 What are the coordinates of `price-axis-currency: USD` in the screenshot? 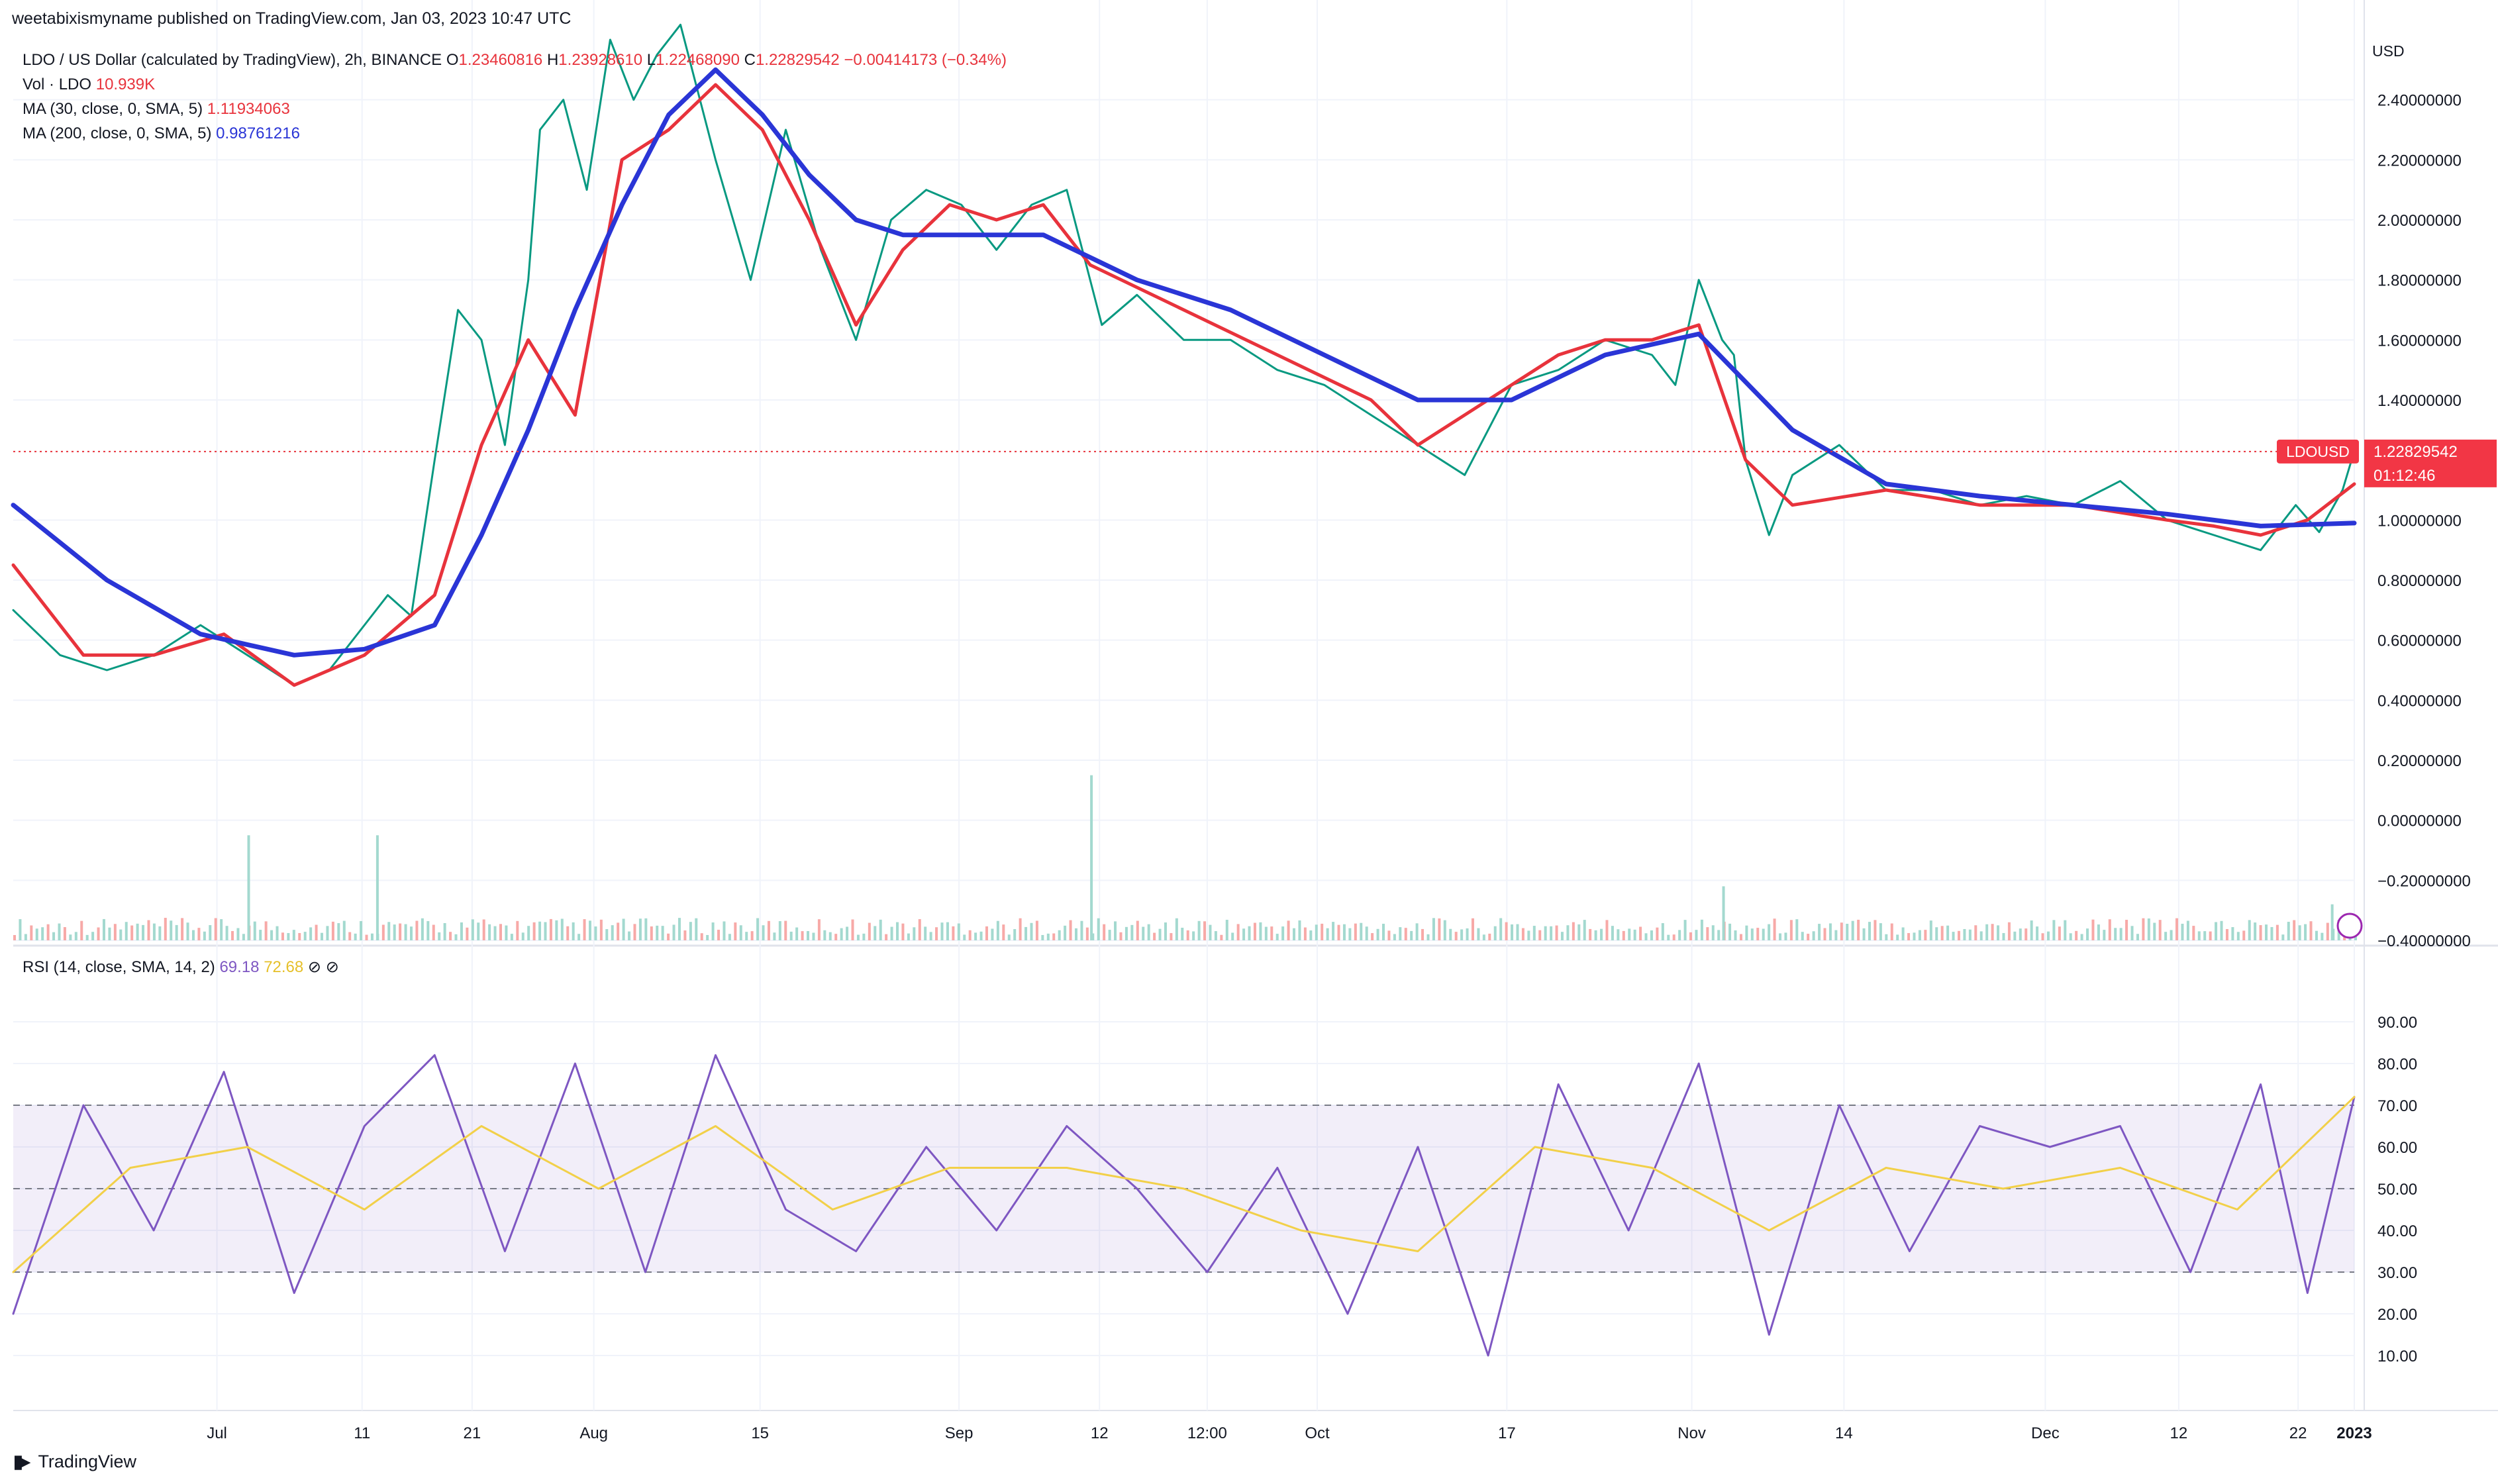 It's located at (2388, 51).